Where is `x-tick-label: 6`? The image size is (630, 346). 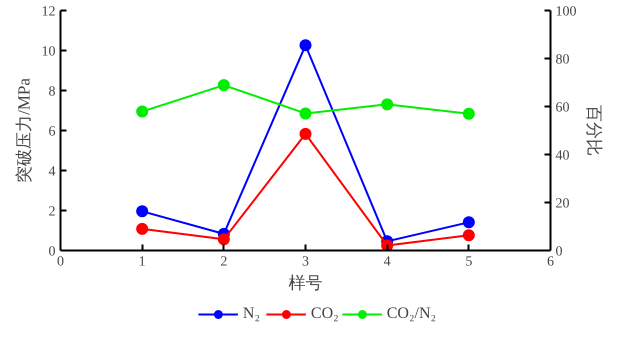
x-tick-label: 6 is located at coordinates (550, 262).